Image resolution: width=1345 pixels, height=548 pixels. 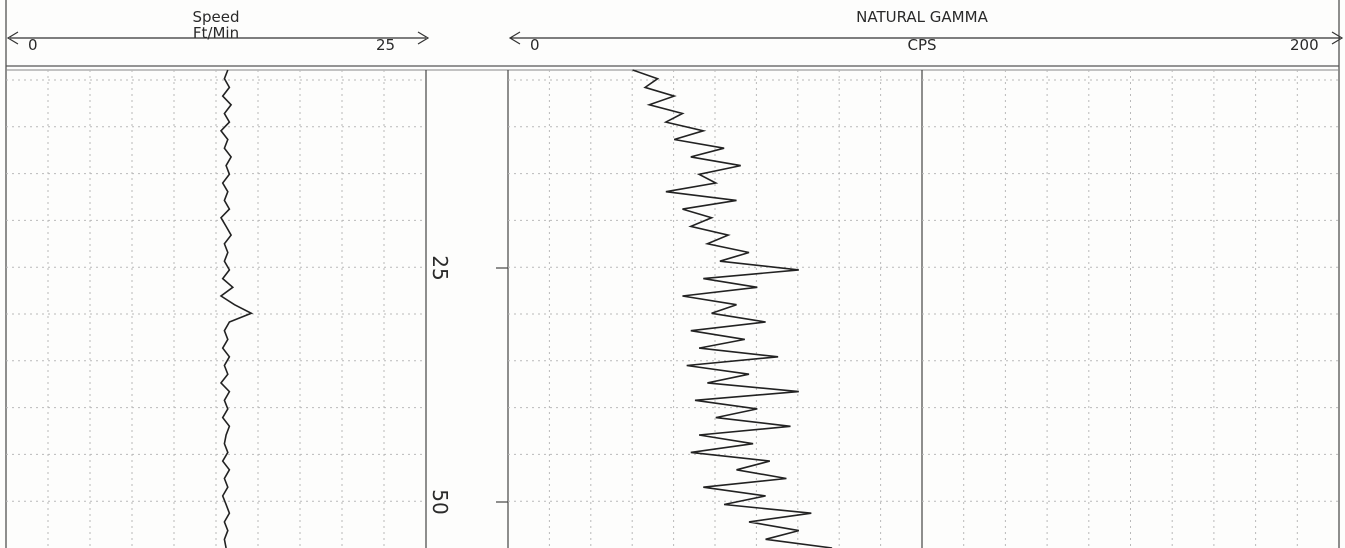 What do you see at coordinates (921, 45) in the screenshot?
I see `gamma-units: CPS` at bounding box center [921, 45].